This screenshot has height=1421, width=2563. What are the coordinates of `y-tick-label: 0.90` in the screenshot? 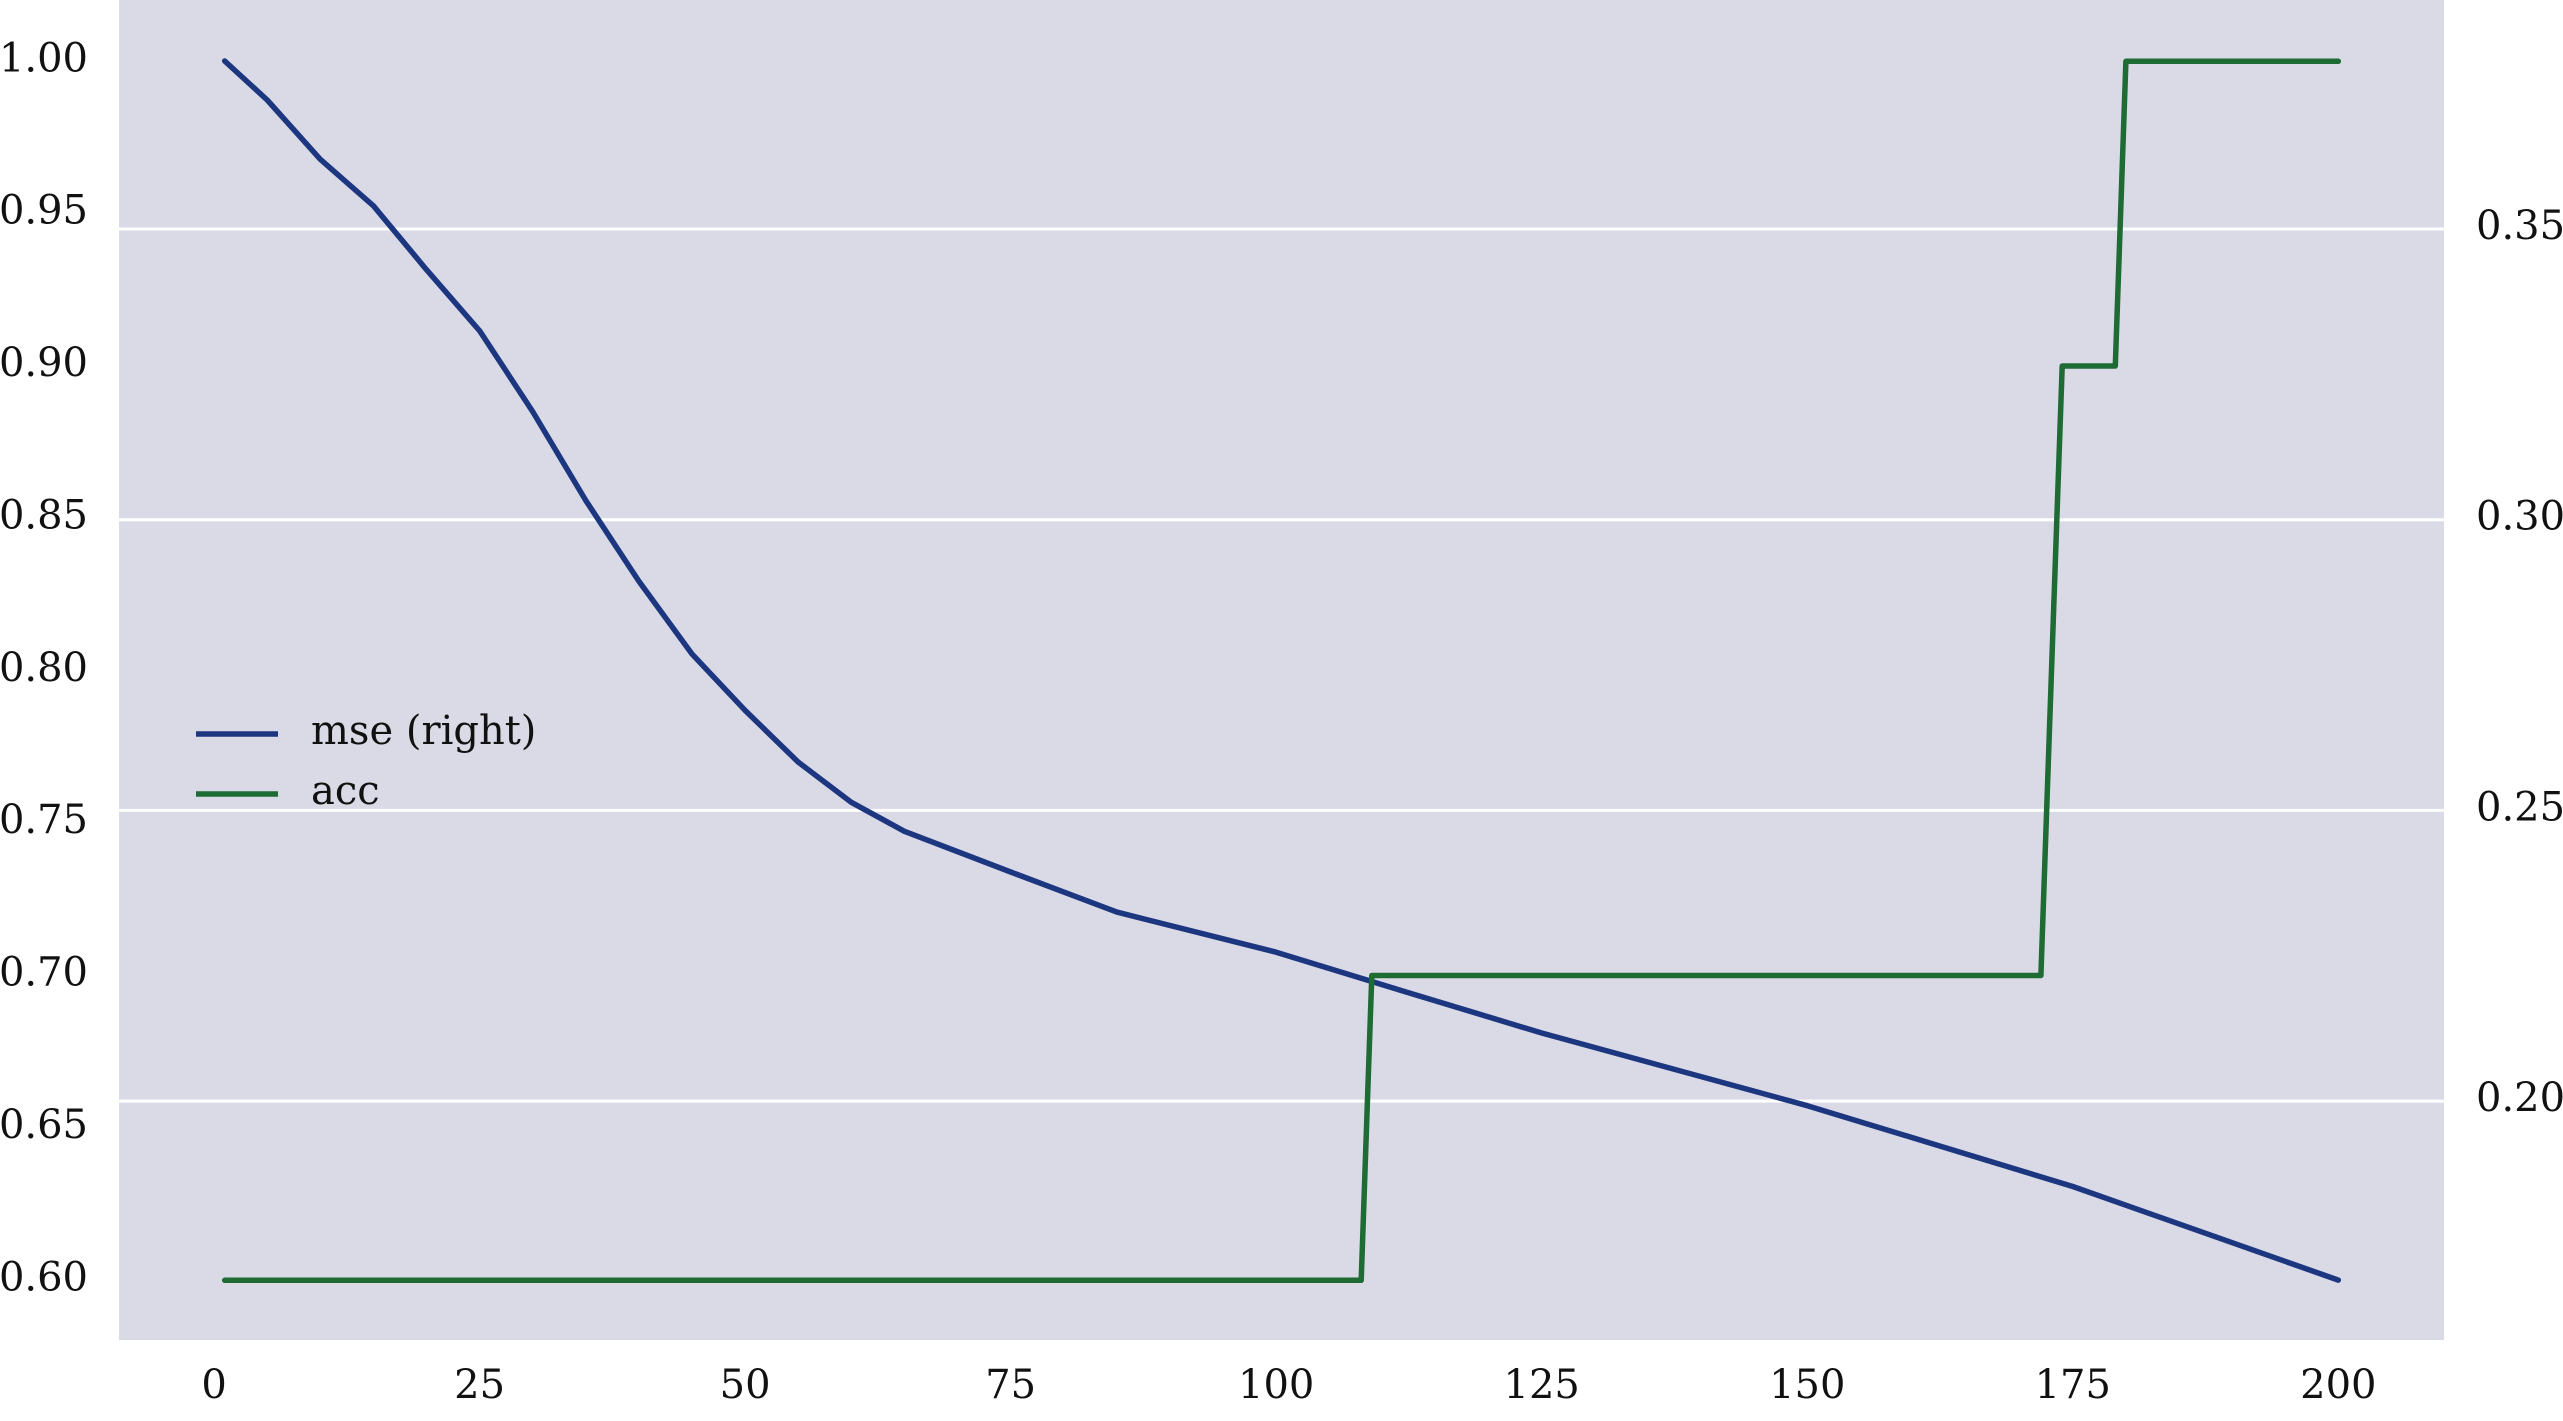 It's located at (44, 363).